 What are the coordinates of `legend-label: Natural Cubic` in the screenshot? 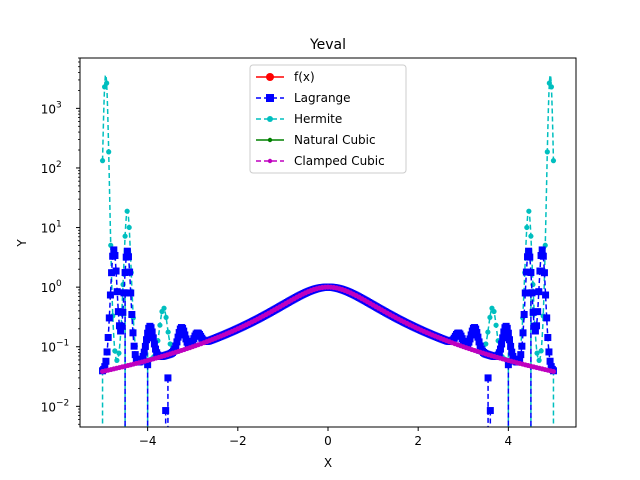 It's located at (335, 140).